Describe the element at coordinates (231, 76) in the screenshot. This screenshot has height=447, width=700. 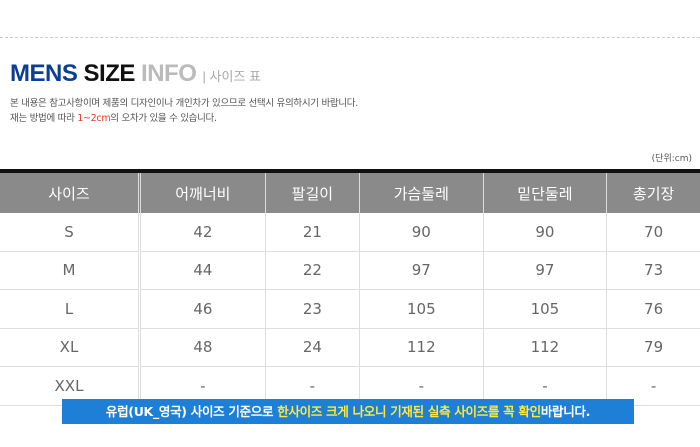
I see `title-sub: | 사이즈 표` at that location.